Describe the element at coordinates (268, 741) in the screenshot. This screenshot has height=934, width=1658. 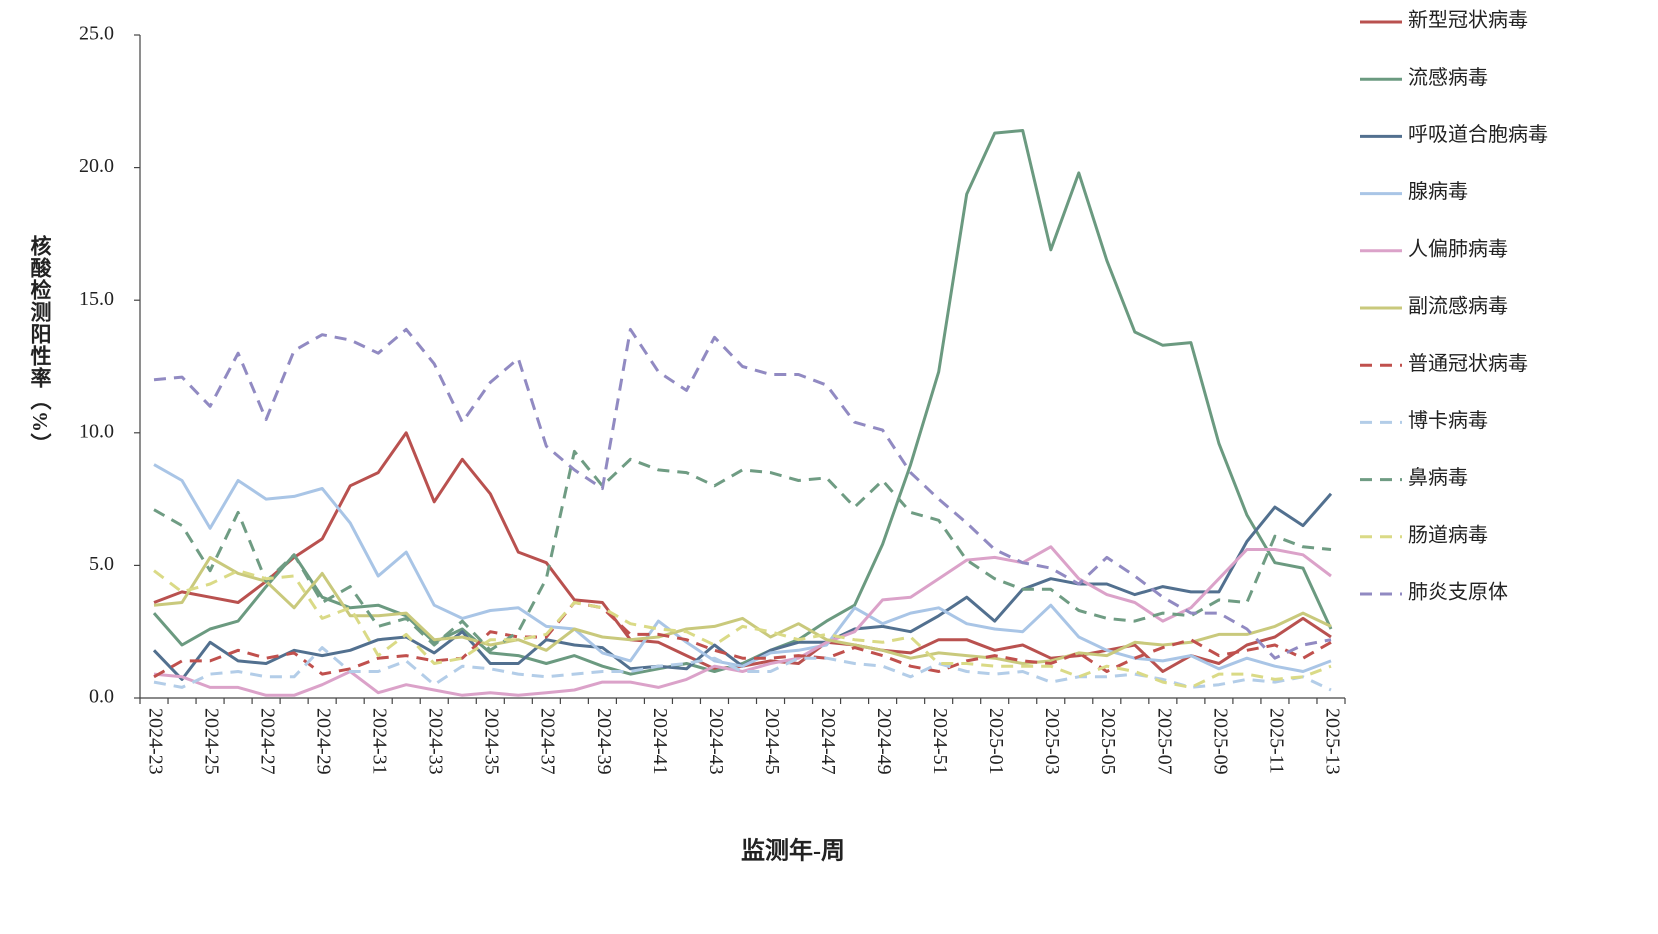
I see `x-tick-label: 2024-27` at that location.